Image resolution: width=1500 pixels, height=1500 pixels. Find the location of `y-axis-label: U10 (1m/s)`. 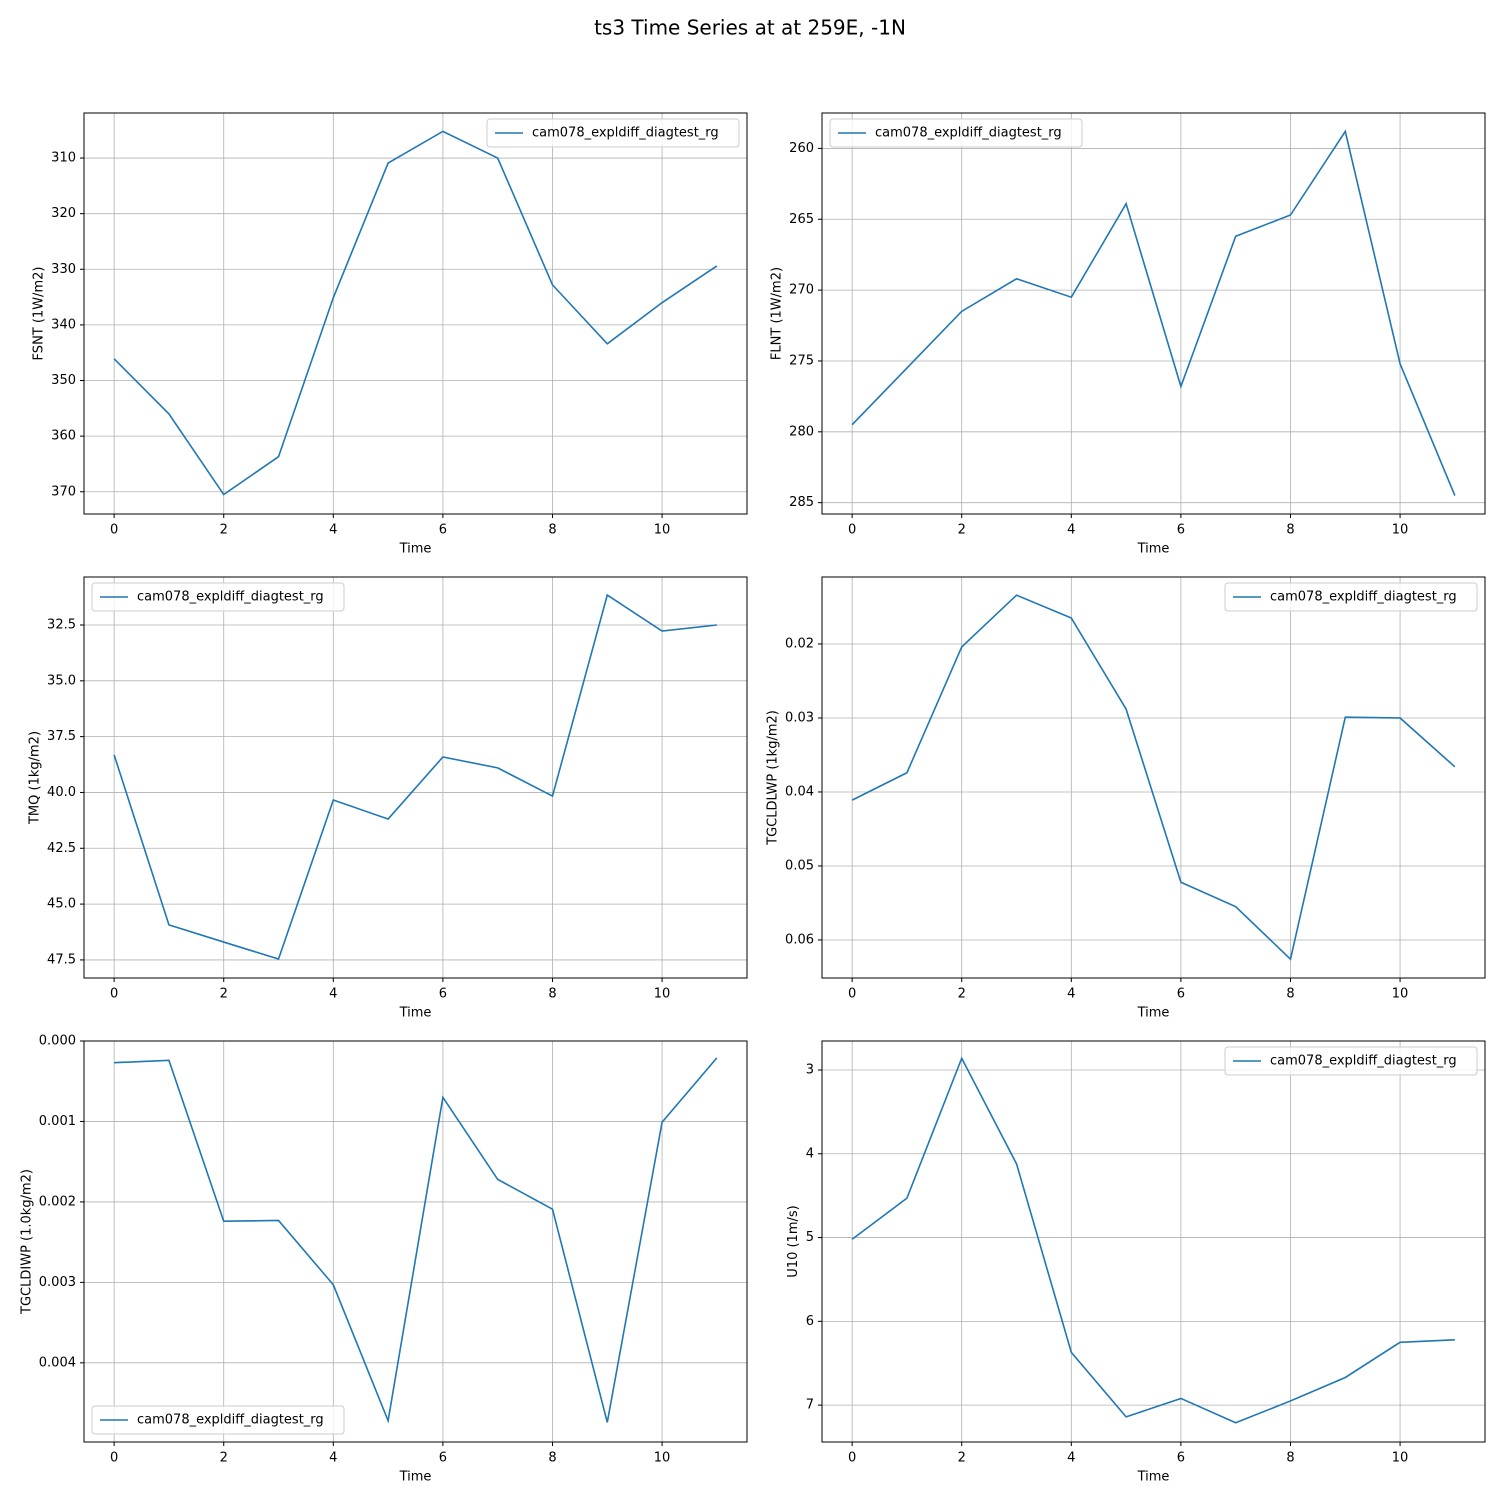

y-axis-label: U10 (1m/s) is located at coordinates (793, 1241).